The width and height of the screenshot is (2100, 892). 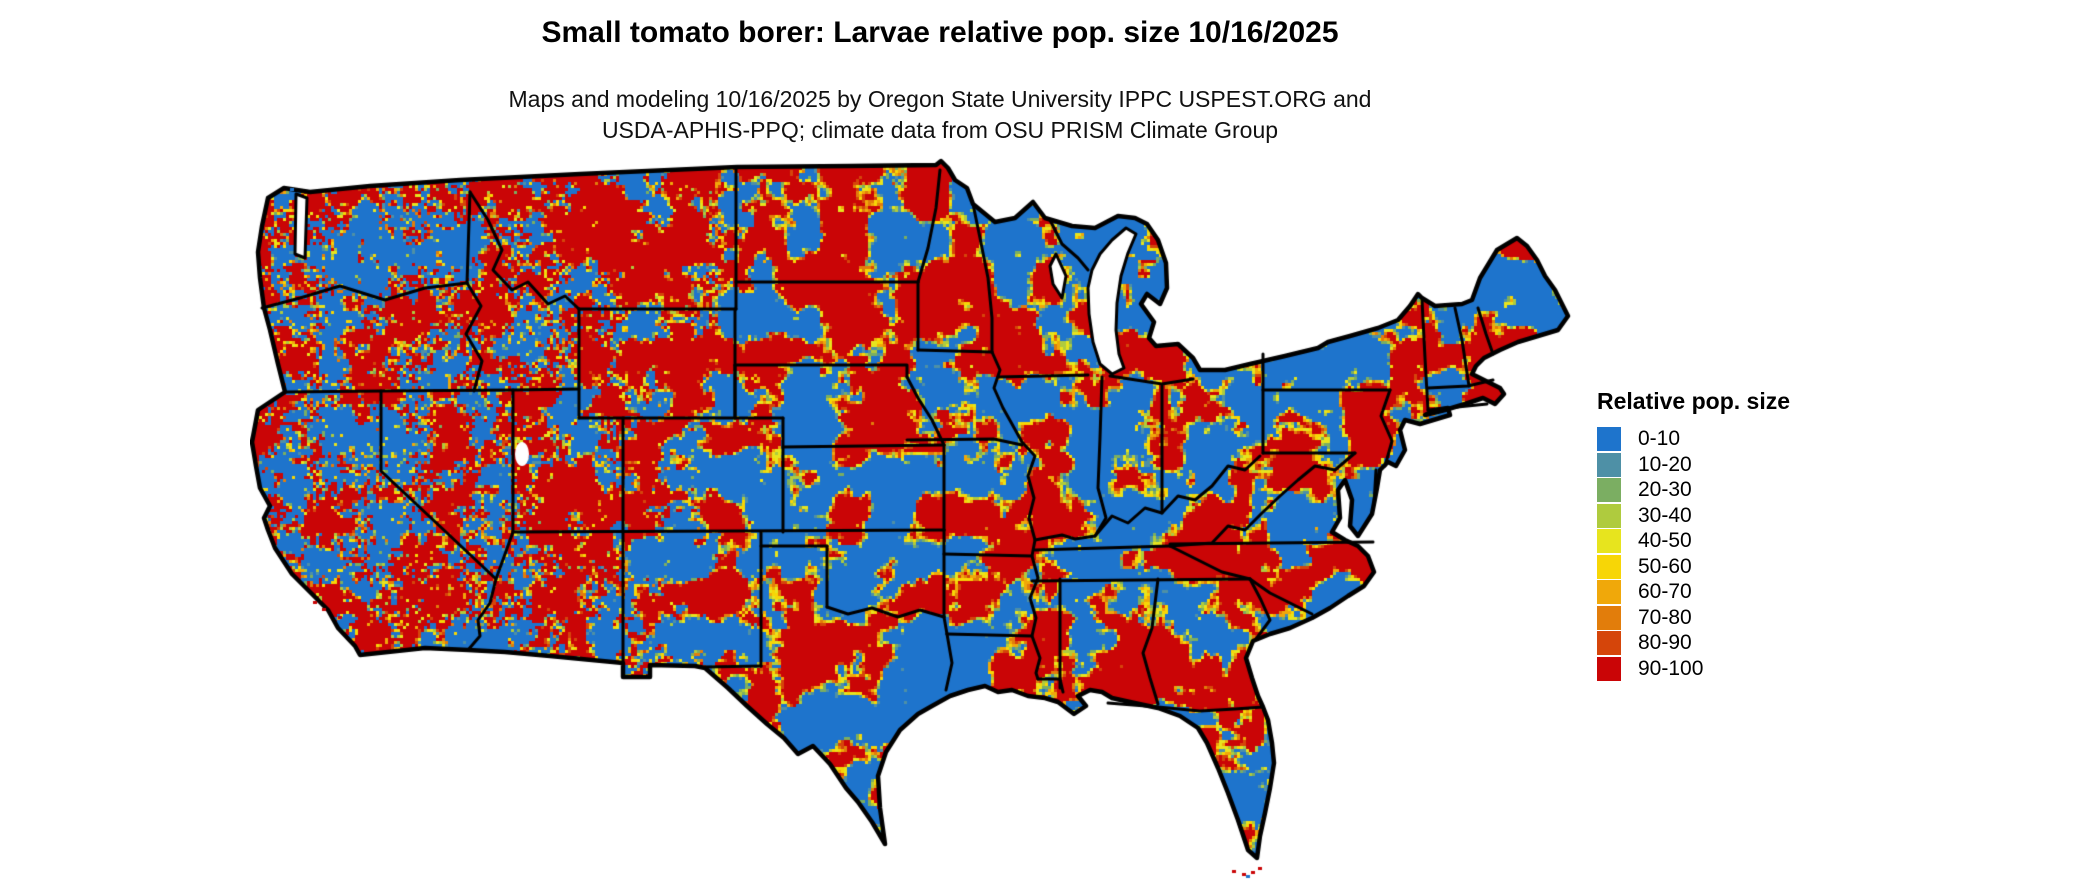 I want to click on legend-item: 10-20, so click(x=1693, y=464).